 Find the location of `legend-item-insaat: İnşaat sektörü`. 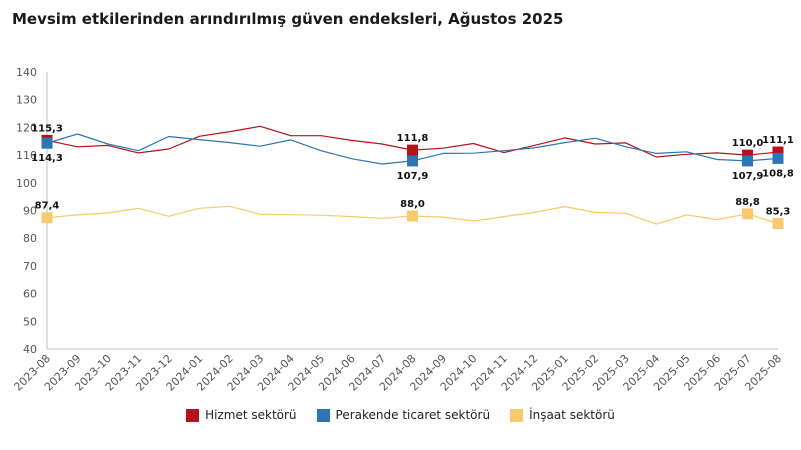

legend-item-insaat: İnşaat sektörü is located at coordinates (562, 415).